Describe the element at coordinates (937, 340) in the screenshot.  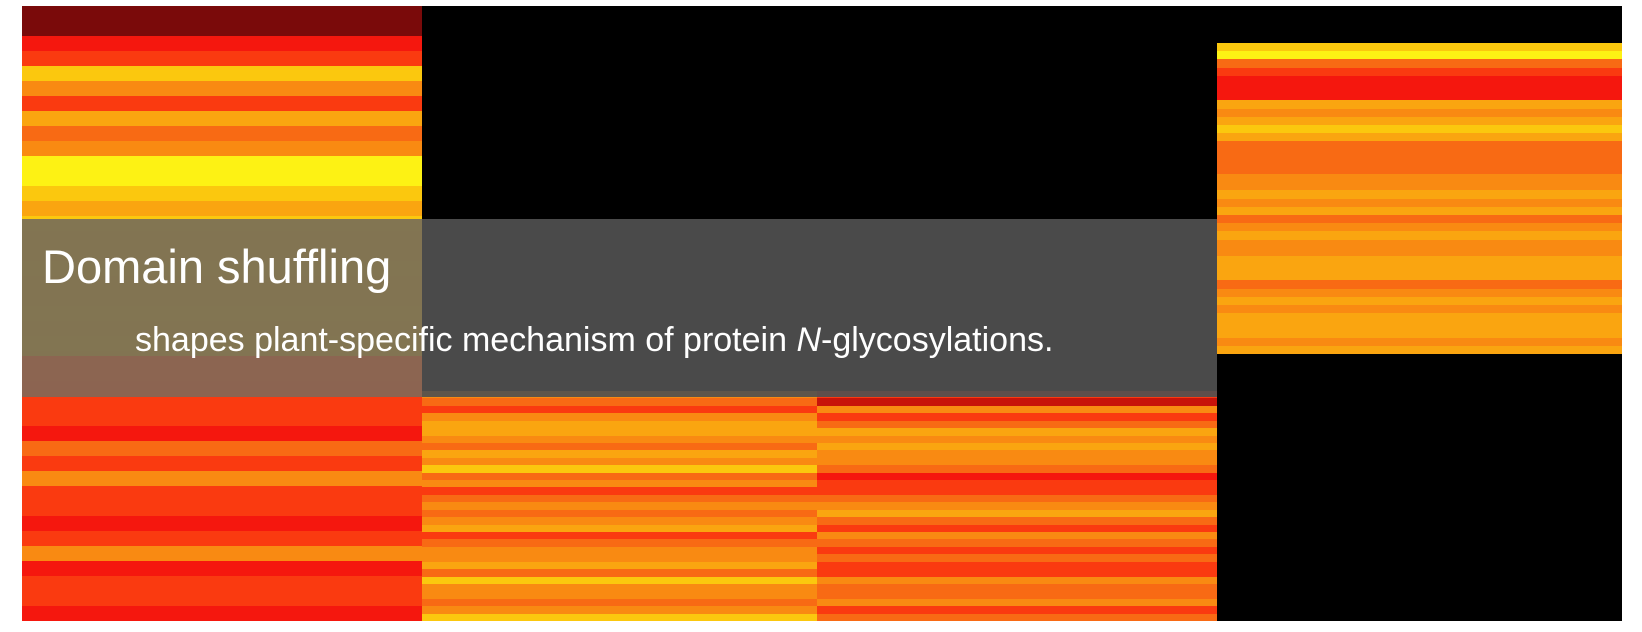
I see `subtitle-text-end: -glycosylations.` at that location.